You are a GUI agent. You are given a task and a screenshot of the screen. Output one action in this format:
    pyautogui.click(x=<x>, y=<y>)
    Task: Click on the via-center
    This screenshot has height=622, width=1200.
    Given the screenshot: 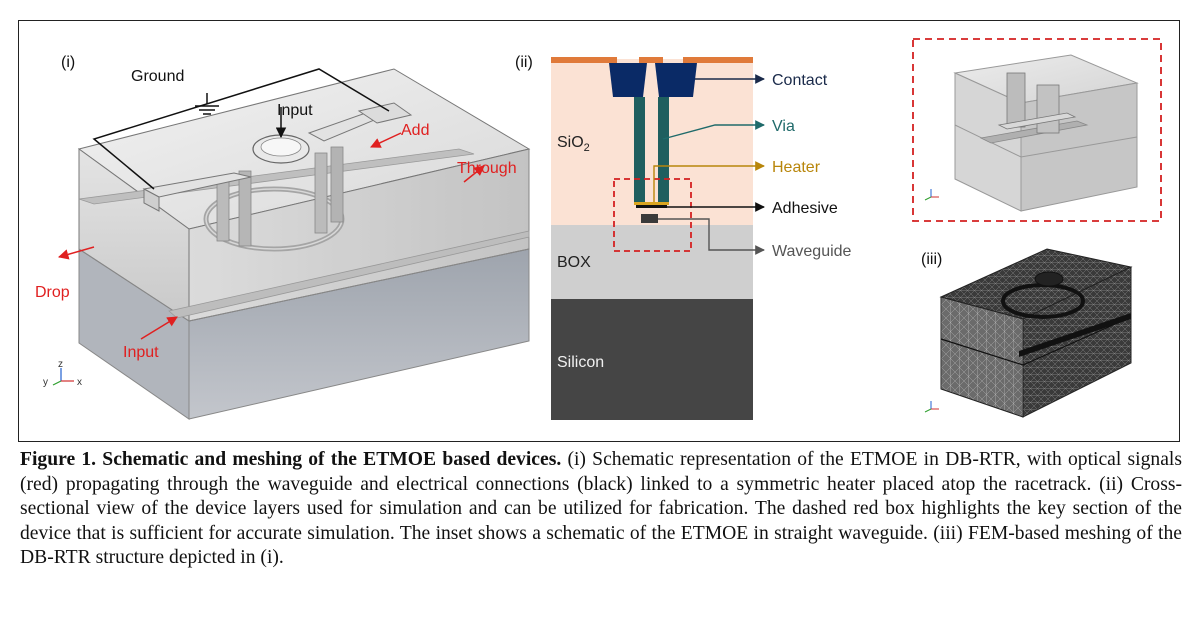 What is the action you would take?
    pyautogui.click(x=245, y=208)
    